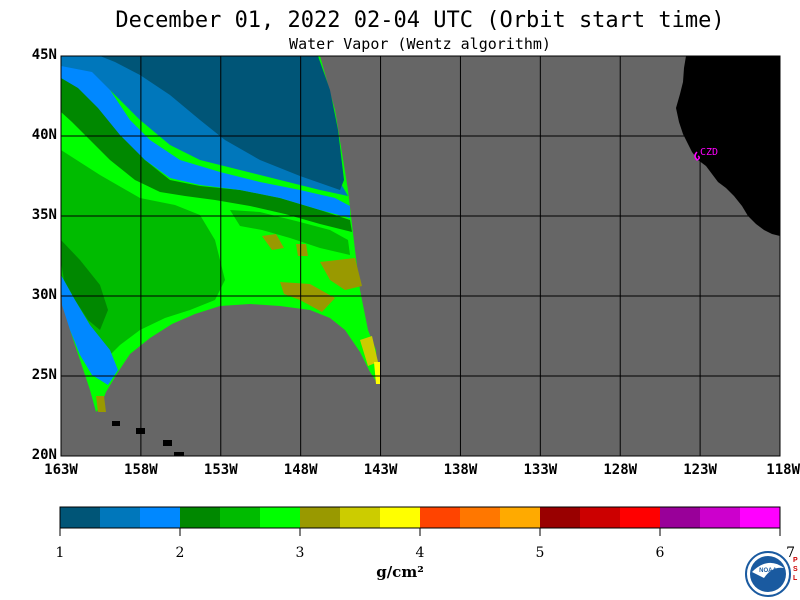 The image size is (800, 600). What do you see at coordinates (44, 295) in the screenshot?
I see `latitude-label: 30N` at bounding box center [44, 295].